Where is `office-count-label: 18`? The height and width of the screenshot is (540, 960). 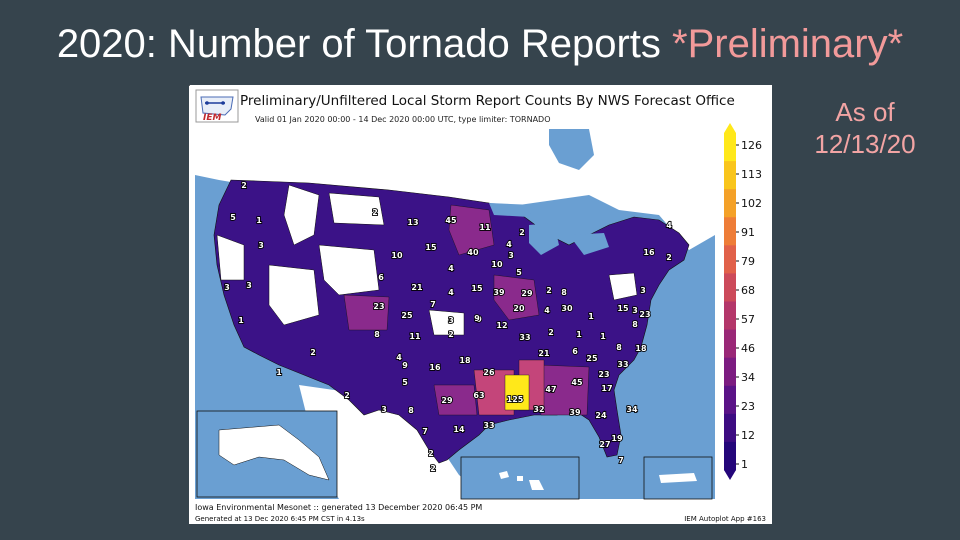 office-count-label: 18 is located at coordinates (465, 360).